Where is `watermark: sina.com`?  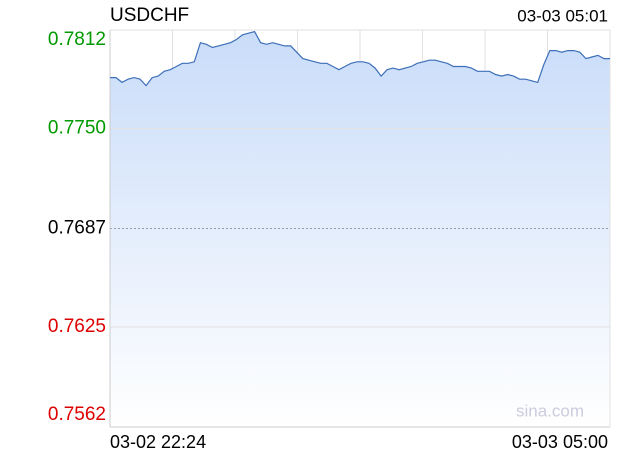
watermark: sina.com is located at coordinates (550, 410).